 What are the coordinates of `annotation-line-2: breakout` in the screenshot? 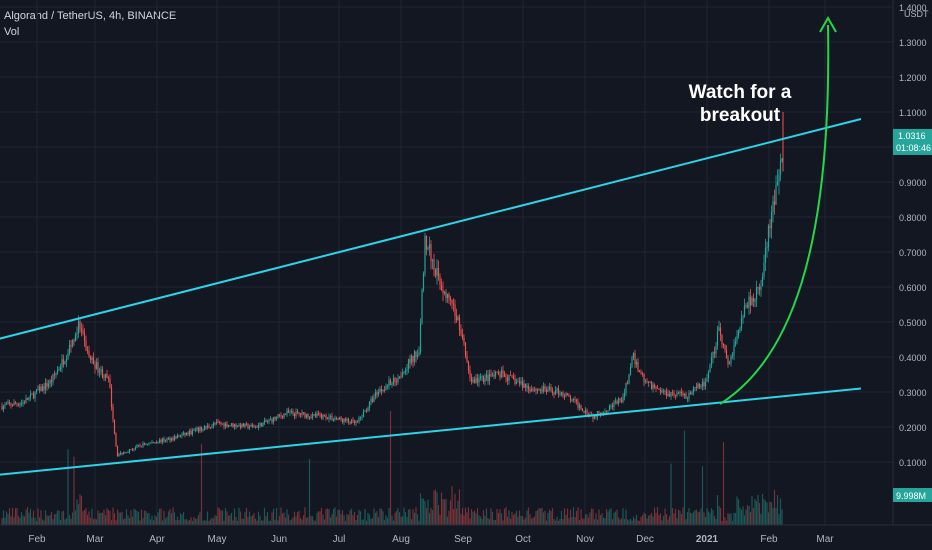 It's located at (740, 115).